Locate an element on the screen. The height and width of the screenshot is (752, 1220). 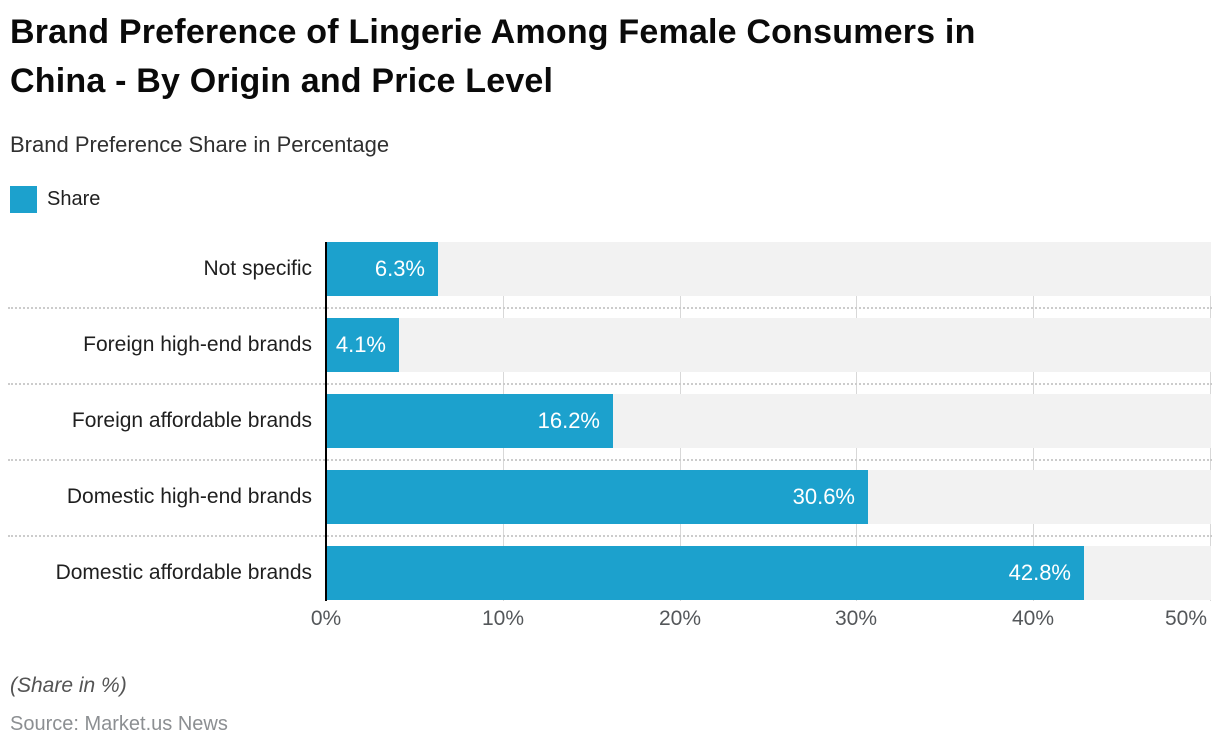
bar-row: 16.2% Foreign affordable brands is located at coordinates (610, 421).